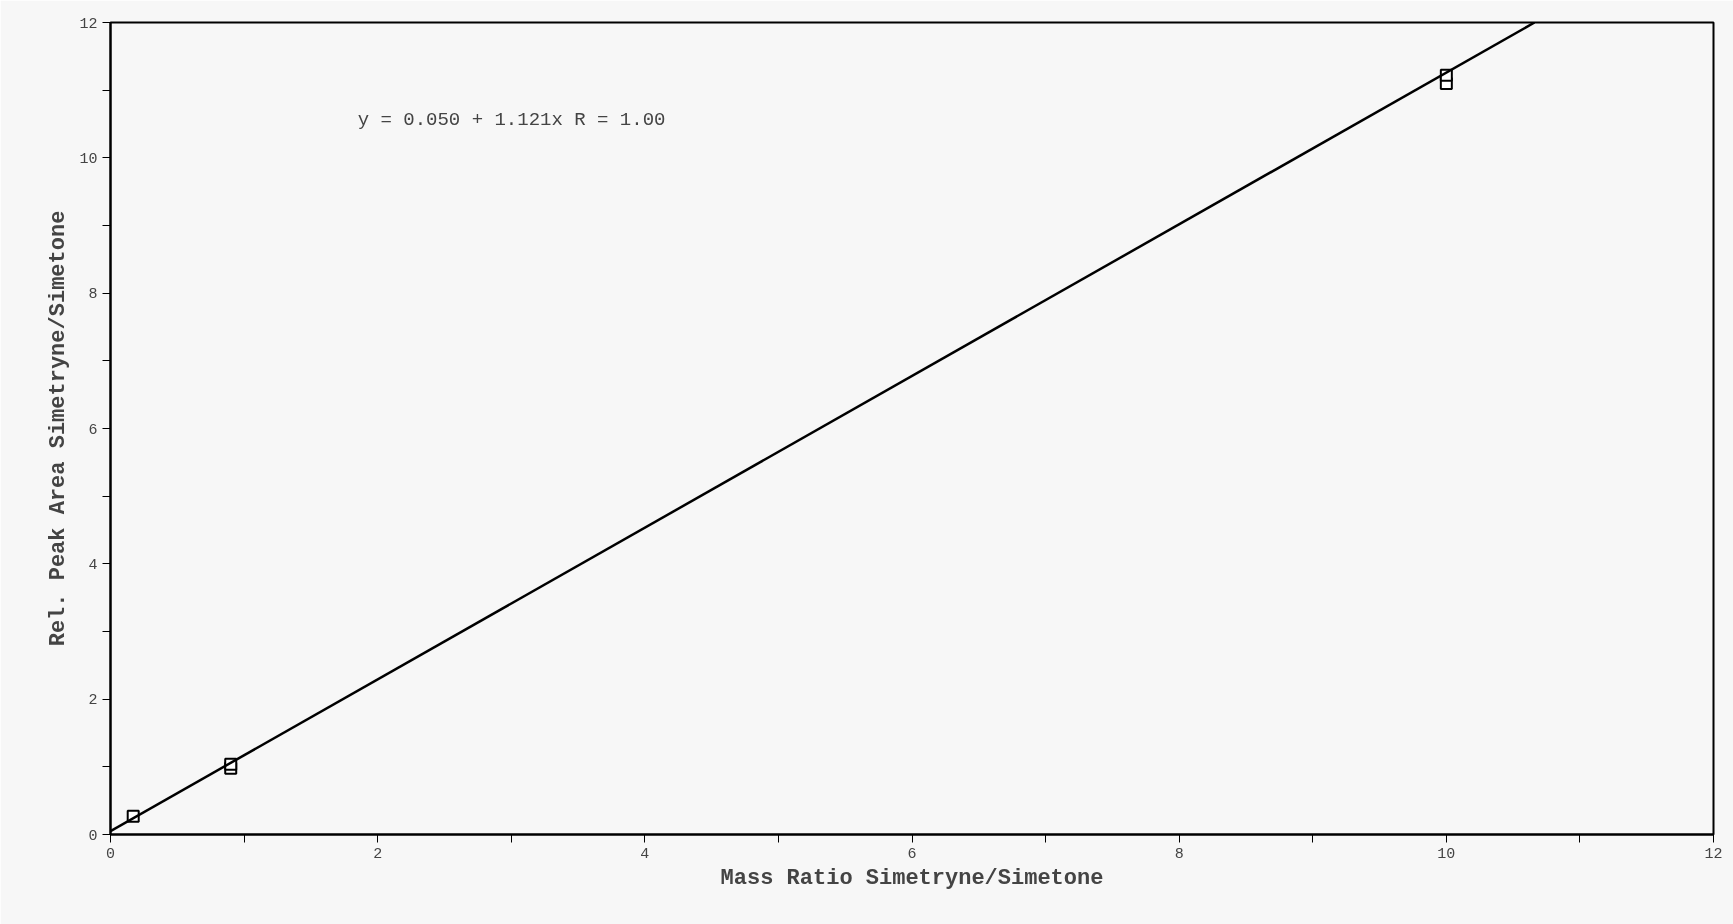  I want to click on x-tick-label: 2, so click(378, 854).